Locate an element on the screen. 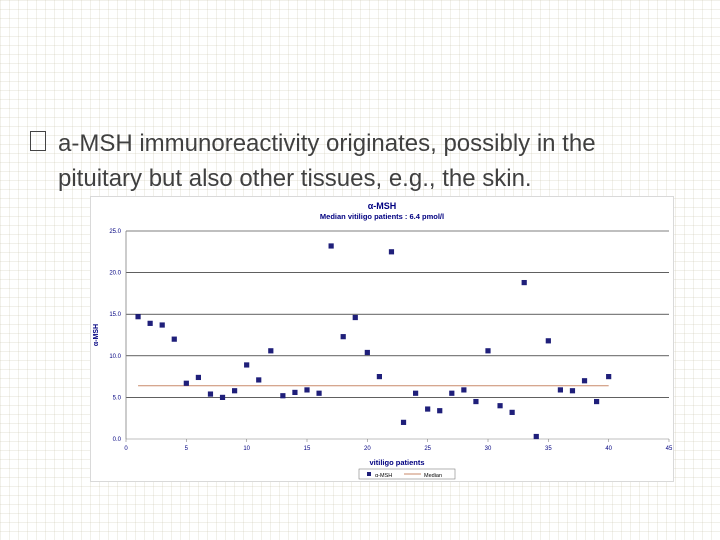 This screenshot has height=540, width=720. y-tick-label: 20.0 is located at coordinates (115, 274).